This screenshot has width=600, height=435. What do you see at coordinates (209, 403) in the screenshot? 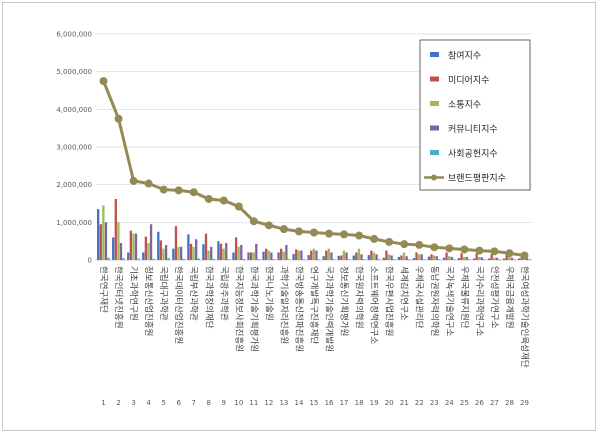
I see `x-index-label: 8` at bounding box center [209, 403].